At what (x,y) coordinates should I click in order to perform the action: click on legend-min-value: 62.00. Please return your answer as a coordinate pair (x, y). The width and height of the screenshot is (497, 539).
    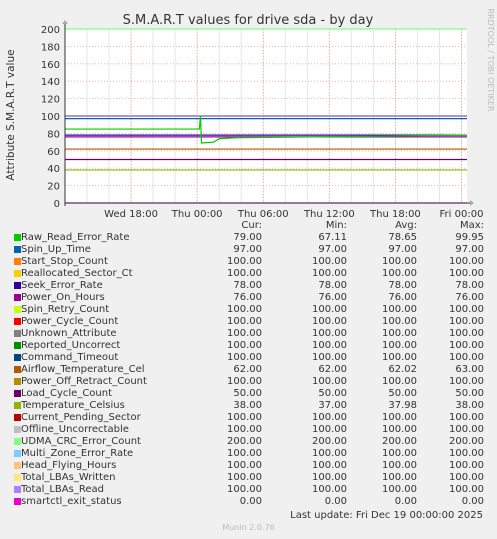
    Looking at the image, I should click on (332, 369).